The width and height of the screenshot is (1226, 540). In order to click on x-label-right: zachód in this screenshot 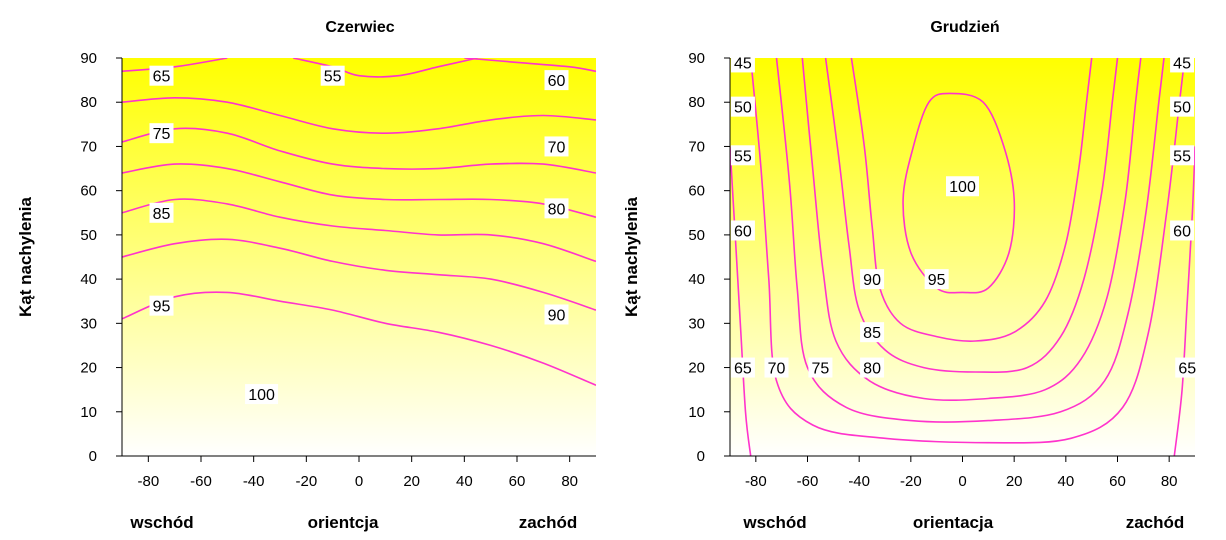, I will do `click(1155, 522)`.